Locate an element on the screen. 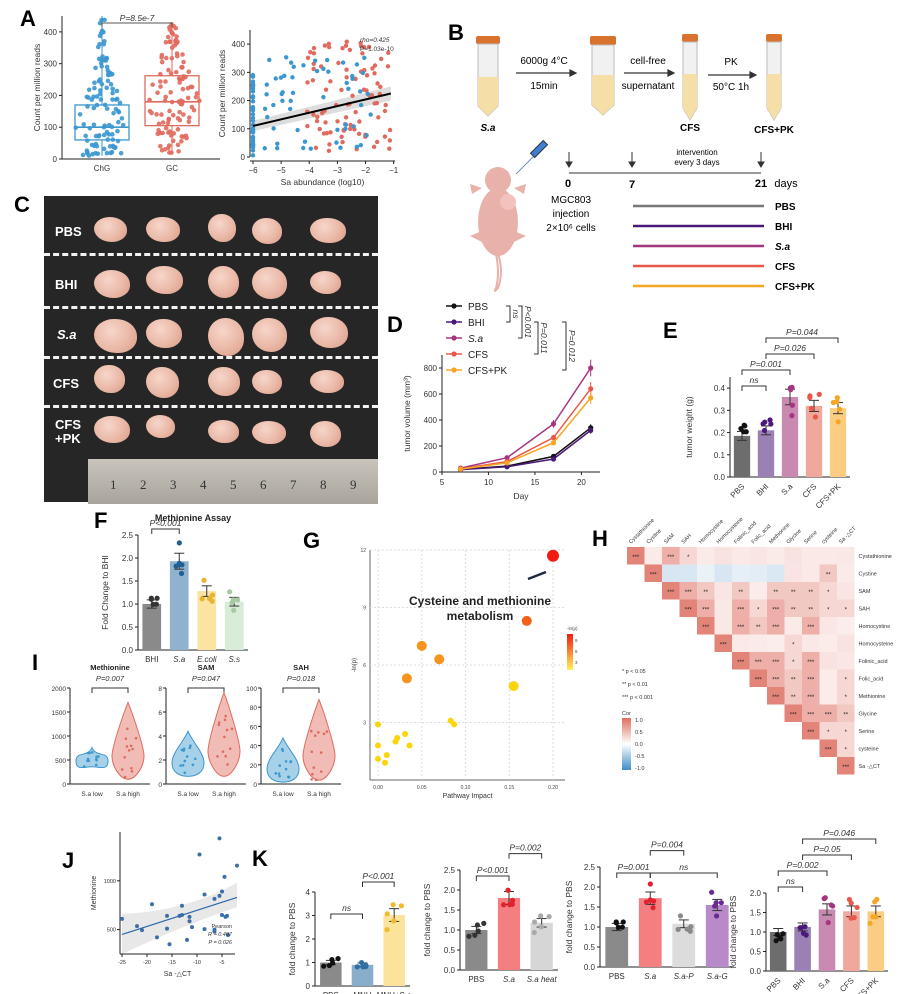  pathway-annotation-2: metabolism is located at coordinates (480, 616).